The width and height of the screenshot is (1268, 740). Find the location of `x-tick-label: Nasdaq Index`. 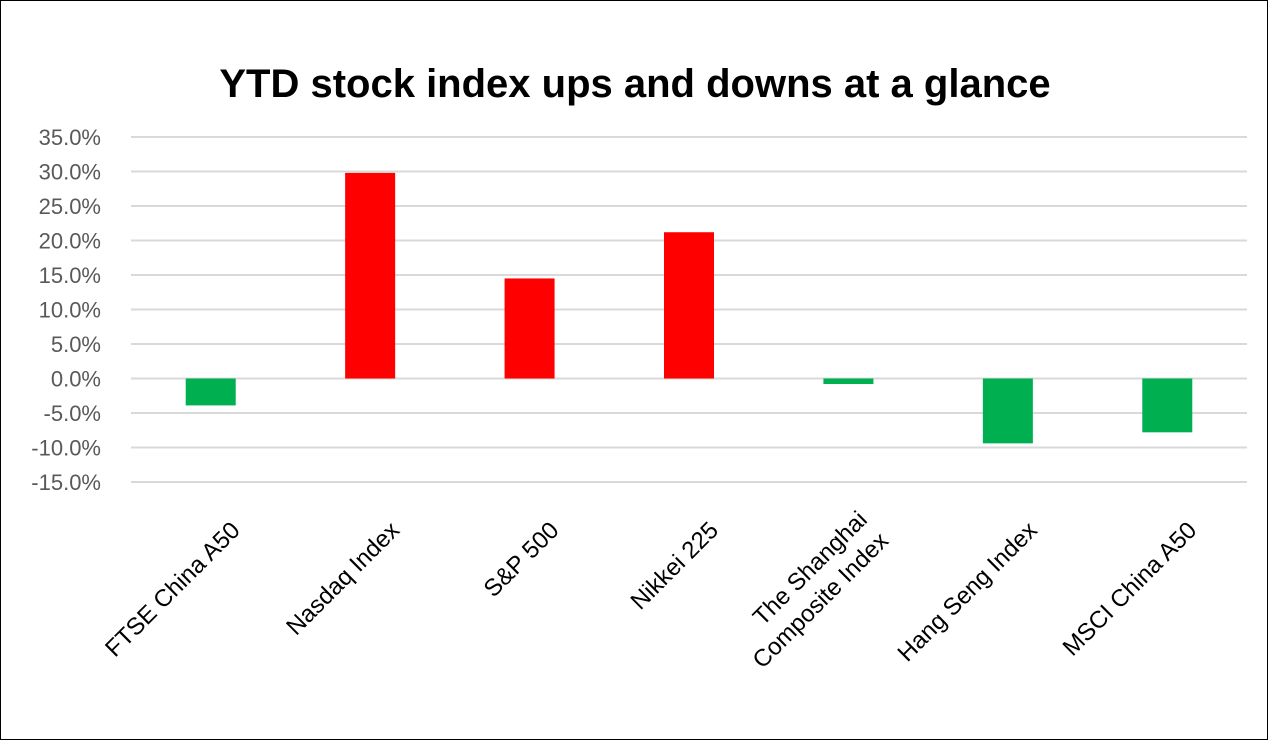

x-tick-label: Nasdaq Index is located at coordinates (343, 579).